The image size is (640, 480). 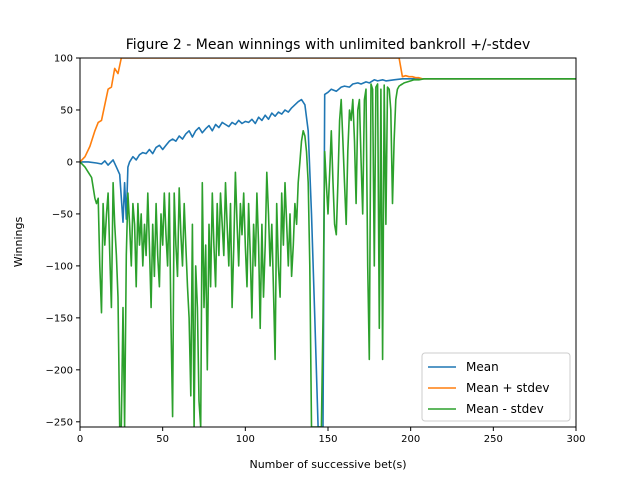 What do you see at coordinates (18, 242) in the screenshot?
I see `y-axis-label: Winnings` at bounding box center [18, 242].